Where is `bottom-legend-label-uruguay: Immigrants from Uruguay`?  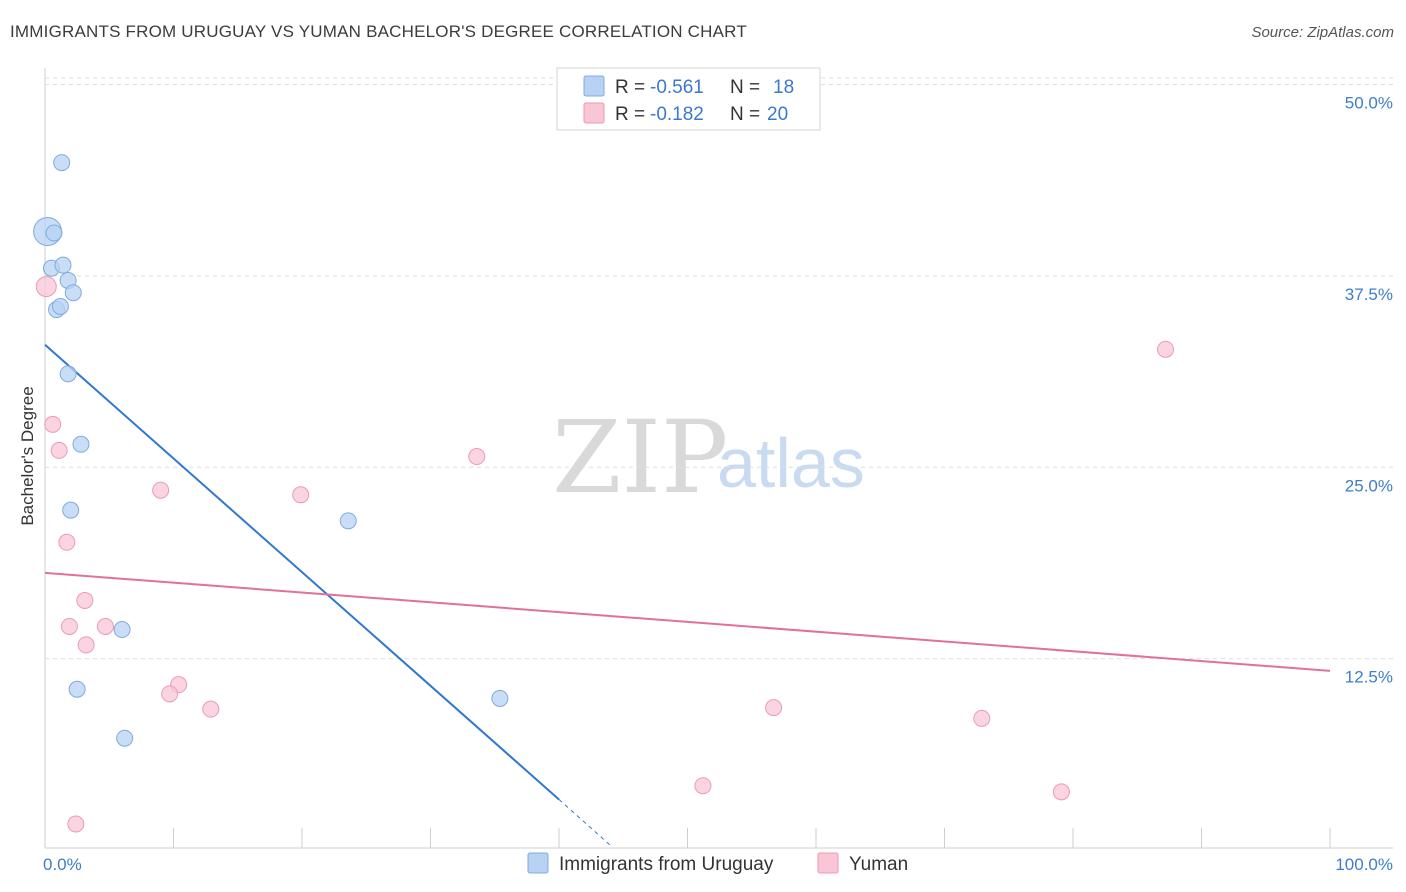 bottom-legend-label-uruguay: Immigrants from Uruguay is located at coordinates (666, 864).